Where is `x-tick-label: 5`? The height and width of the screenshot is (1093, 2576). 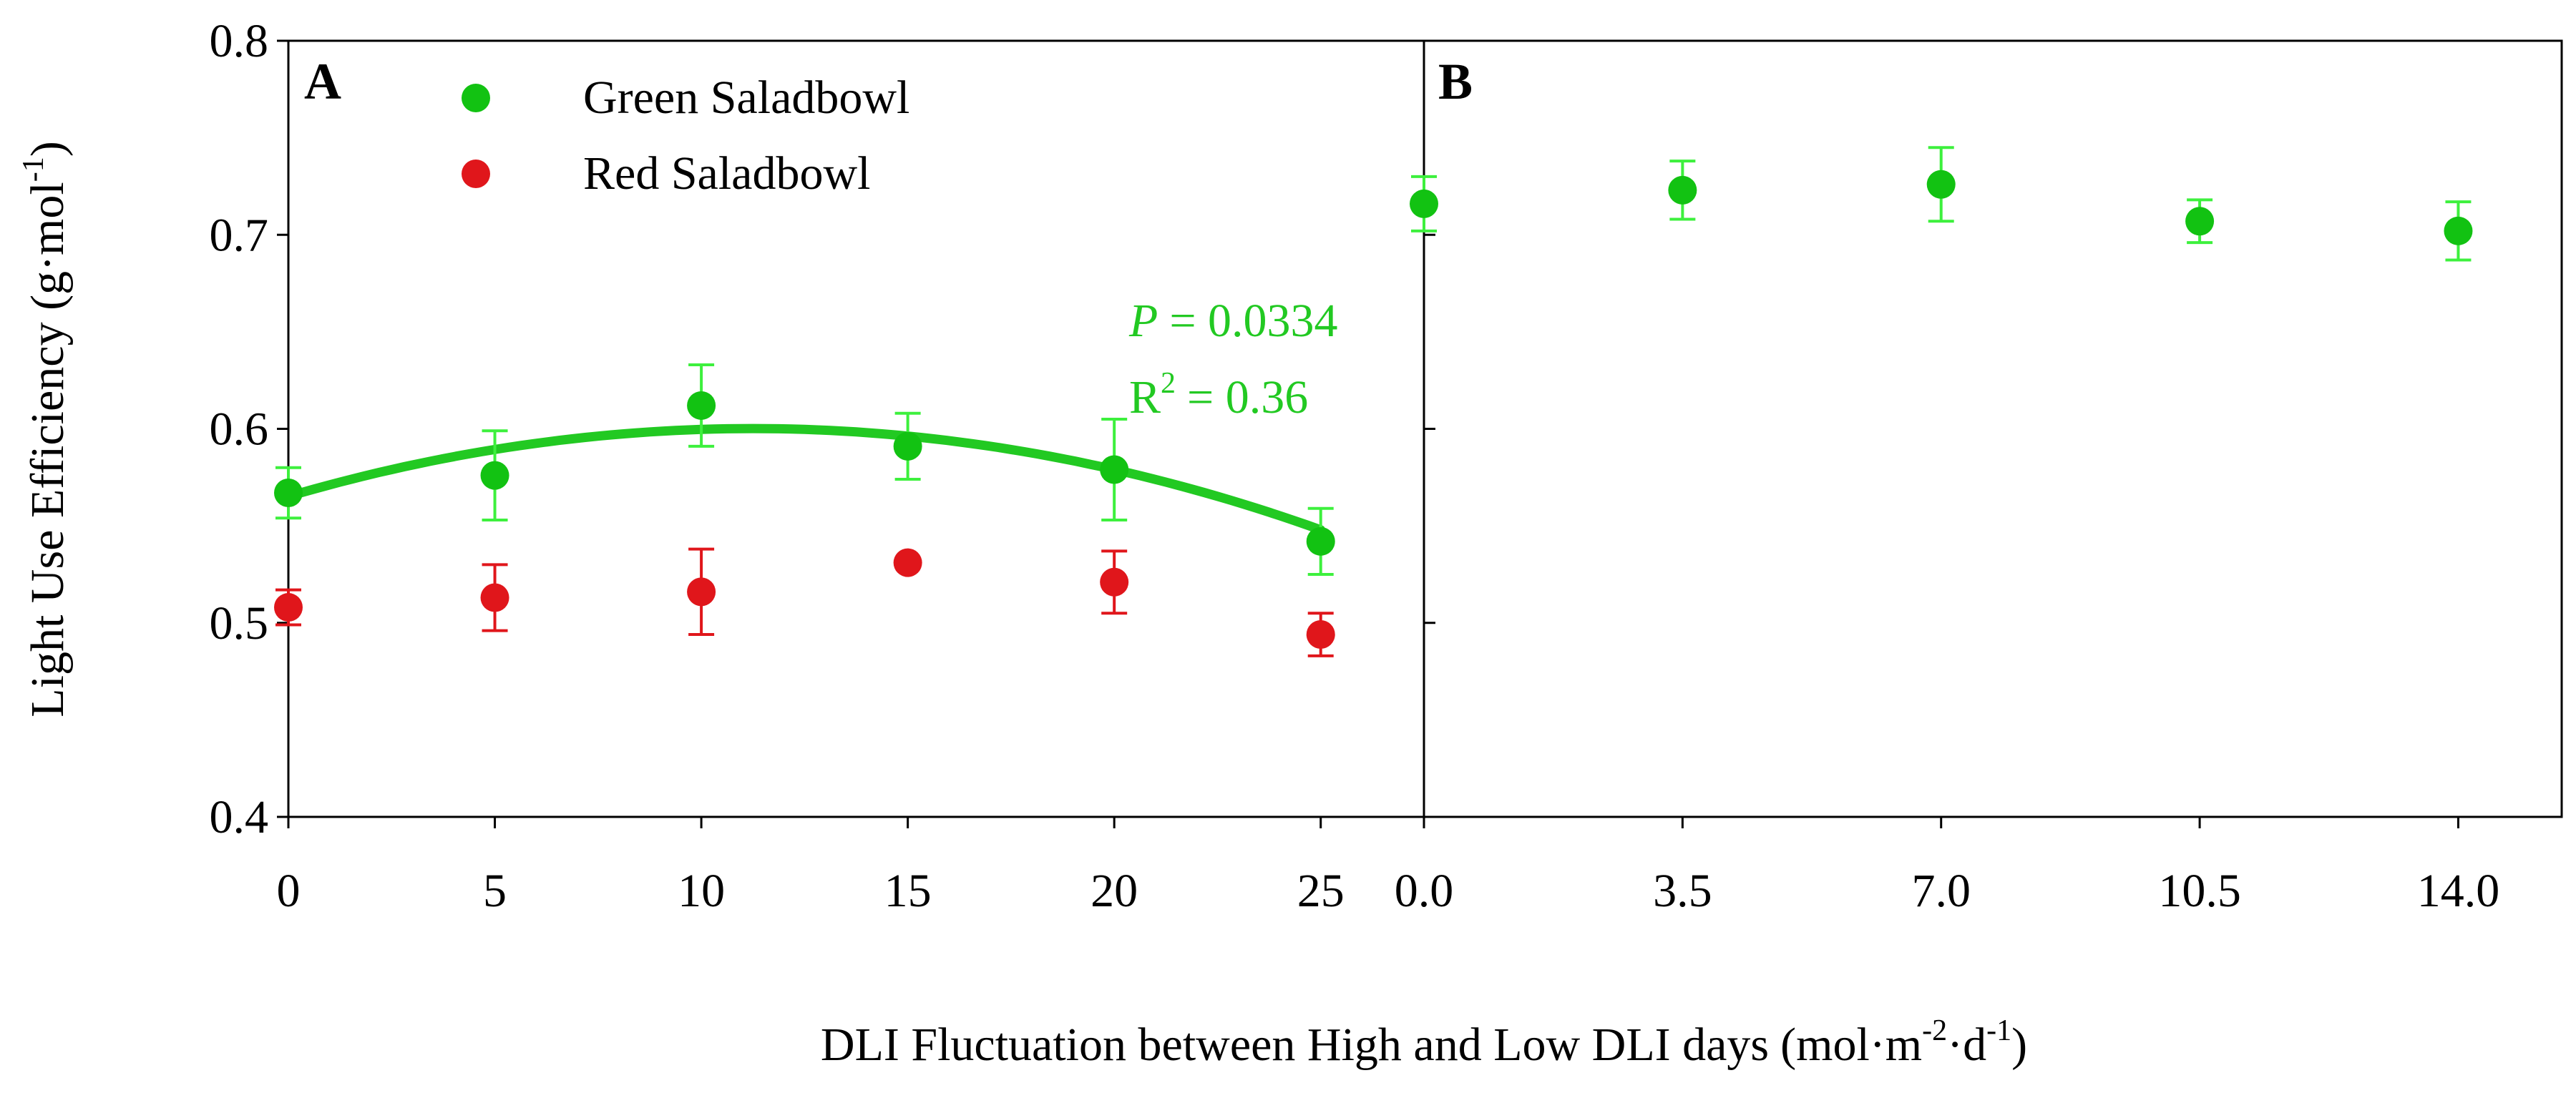
x-tick-label: 5 is located at coordinates (495, 891).